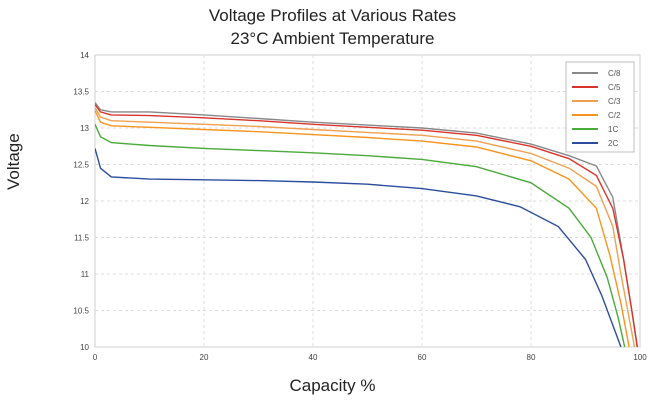 The width and height of the screenshot is (665, 401). What do you see at coordinates (82, 238) in the screenshot?
I see `y-tick-label: 11.5` at bounding box center [82, 238].